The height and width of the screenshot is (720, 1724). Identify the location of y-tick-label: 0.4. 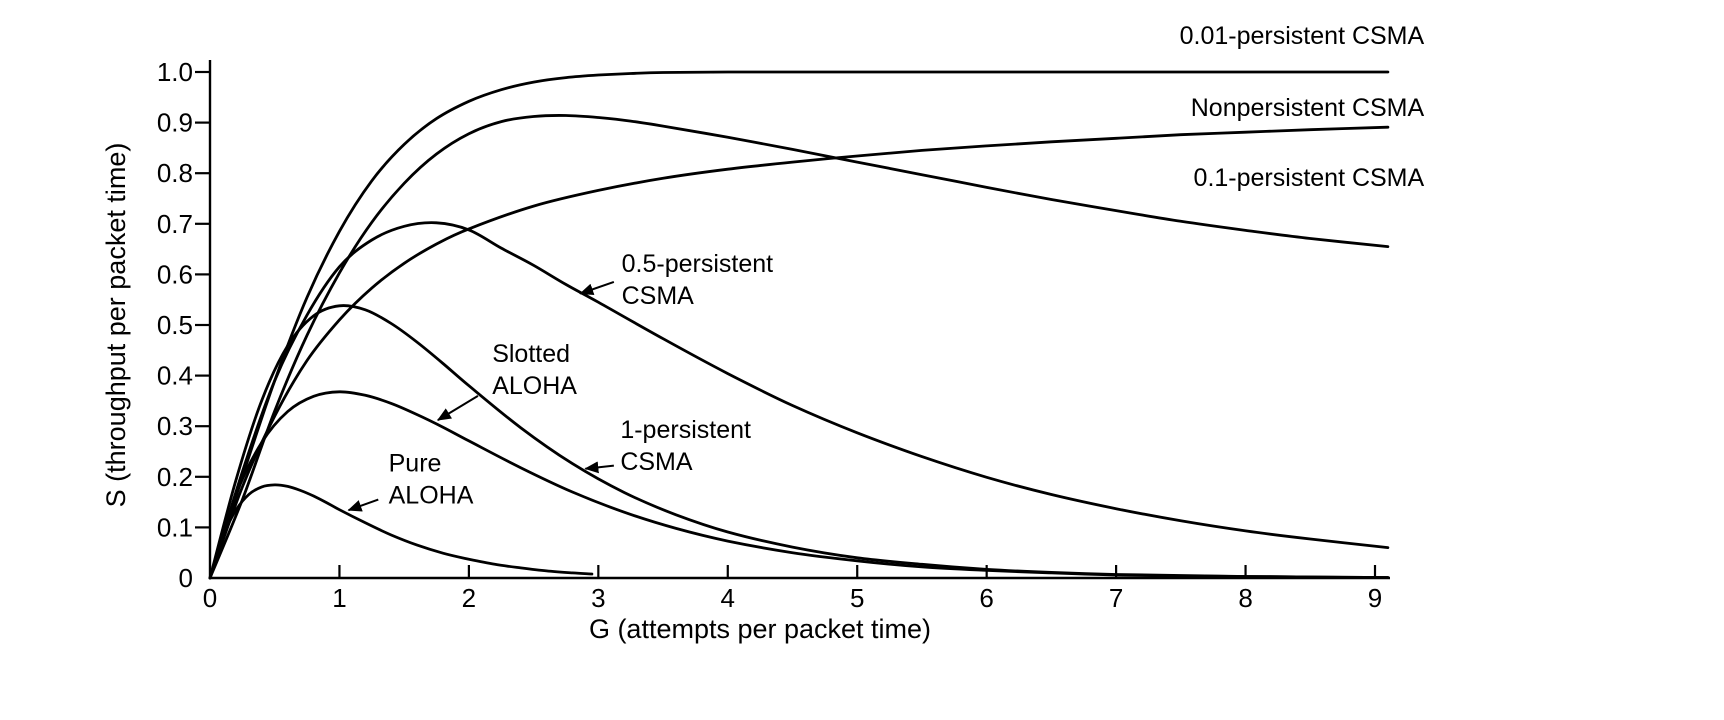
(175, 376).